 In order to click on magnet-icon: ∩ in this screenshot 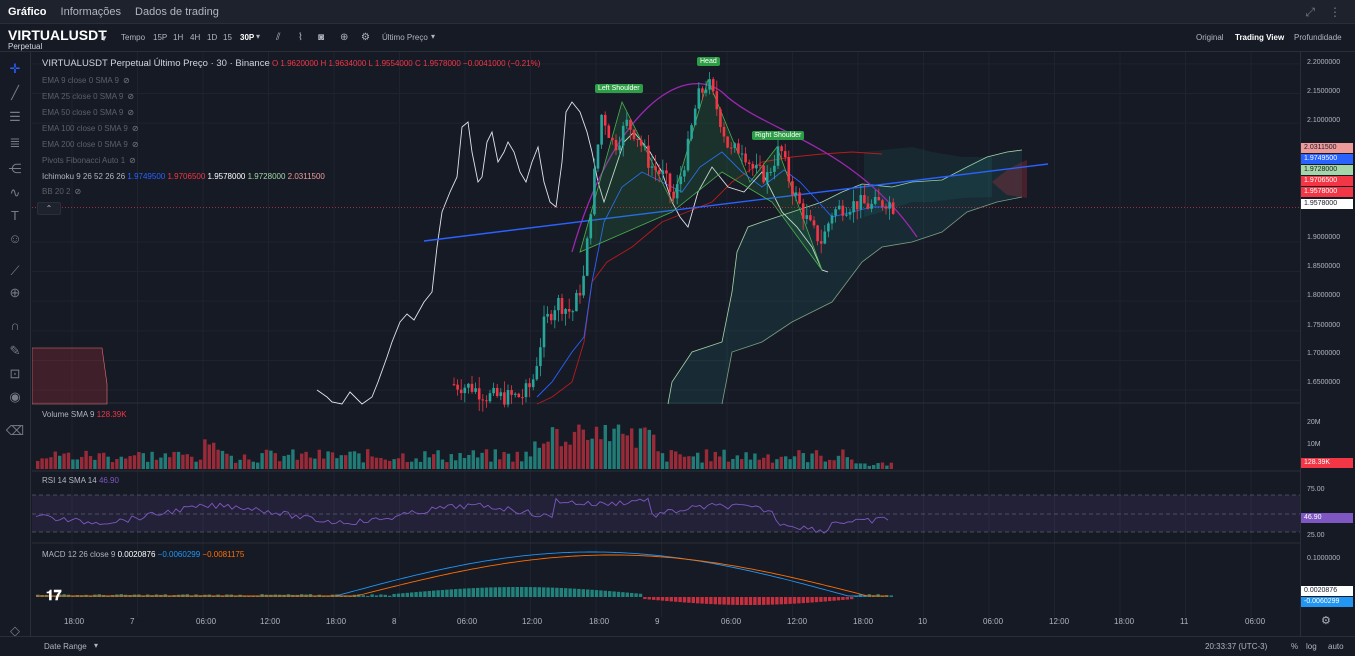, I will do `click(15, 325)`.